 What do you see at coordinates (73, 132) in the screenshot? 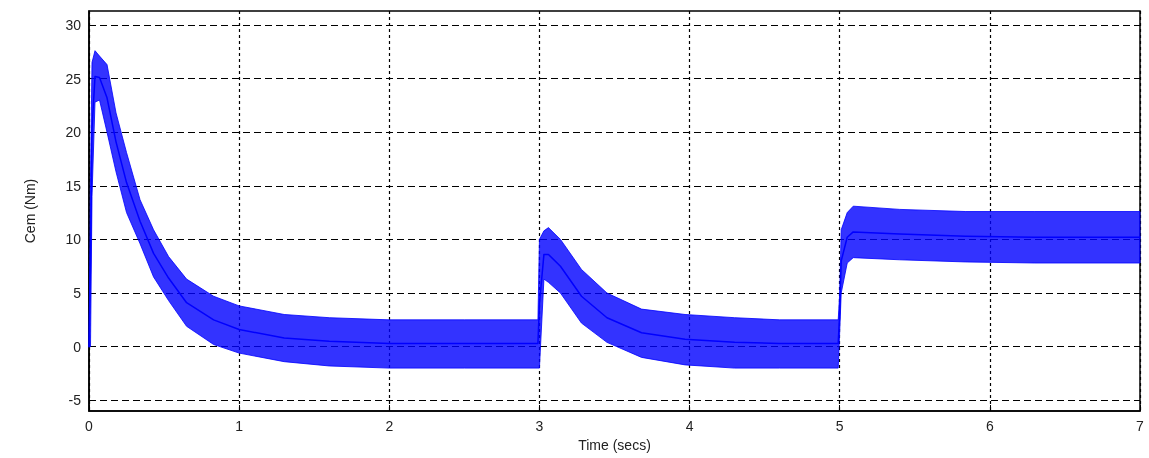
I see `y-tick-label: 20` at bounding box center [73, 132].